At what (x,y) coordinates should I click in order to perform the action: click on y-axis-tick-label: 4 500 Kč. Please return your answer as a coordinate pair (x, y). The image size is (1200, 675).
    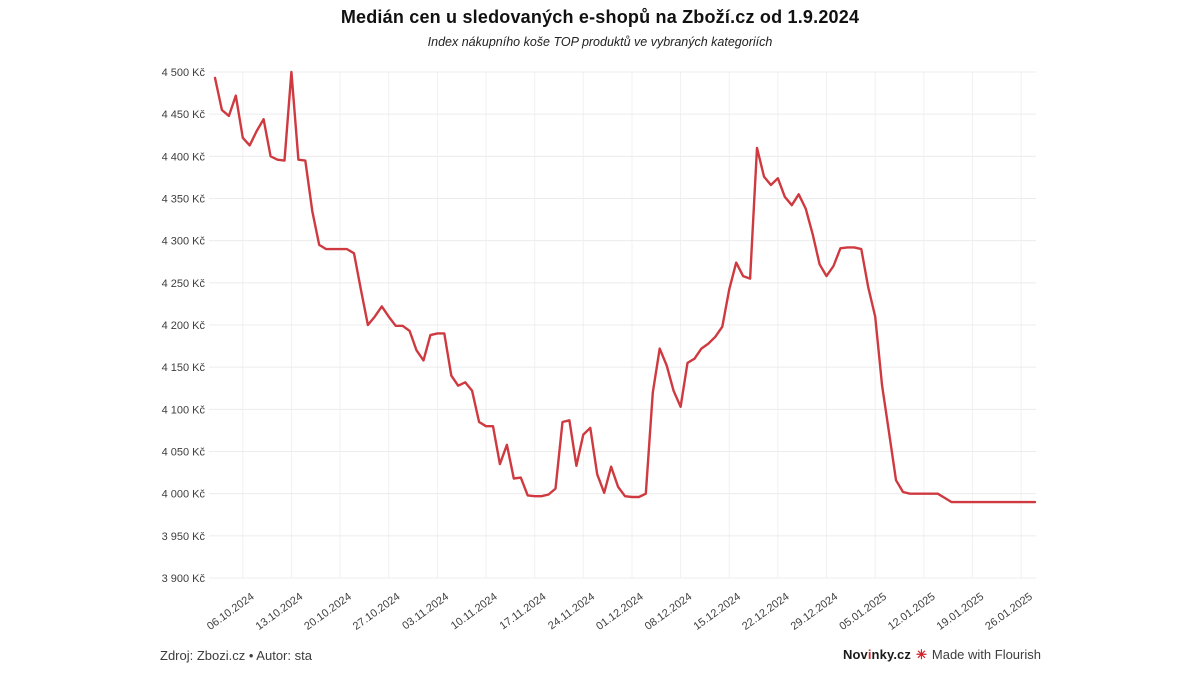
    Looking at the image, I should click on (184, 73).